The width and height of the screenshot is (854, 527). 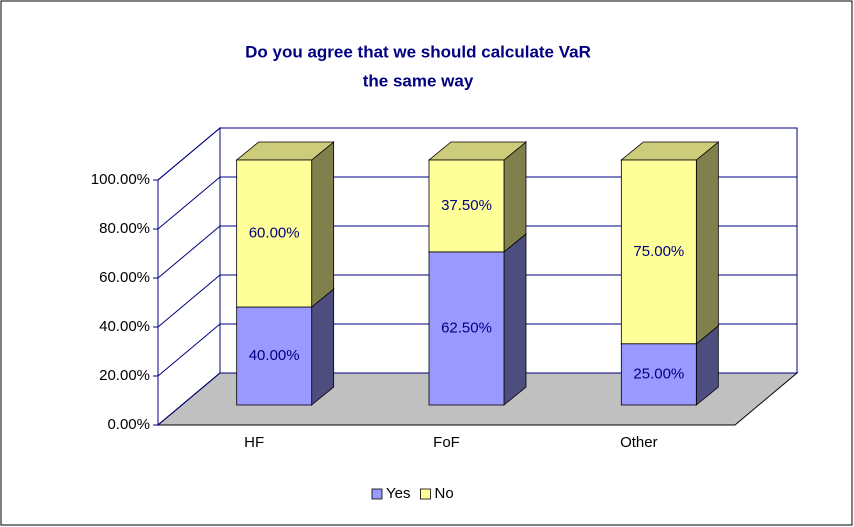 What do you see at coordinates (128, 424) in the screenshot?
I see `y-tick-label: 0.00%` at bounding box center [128, 424].